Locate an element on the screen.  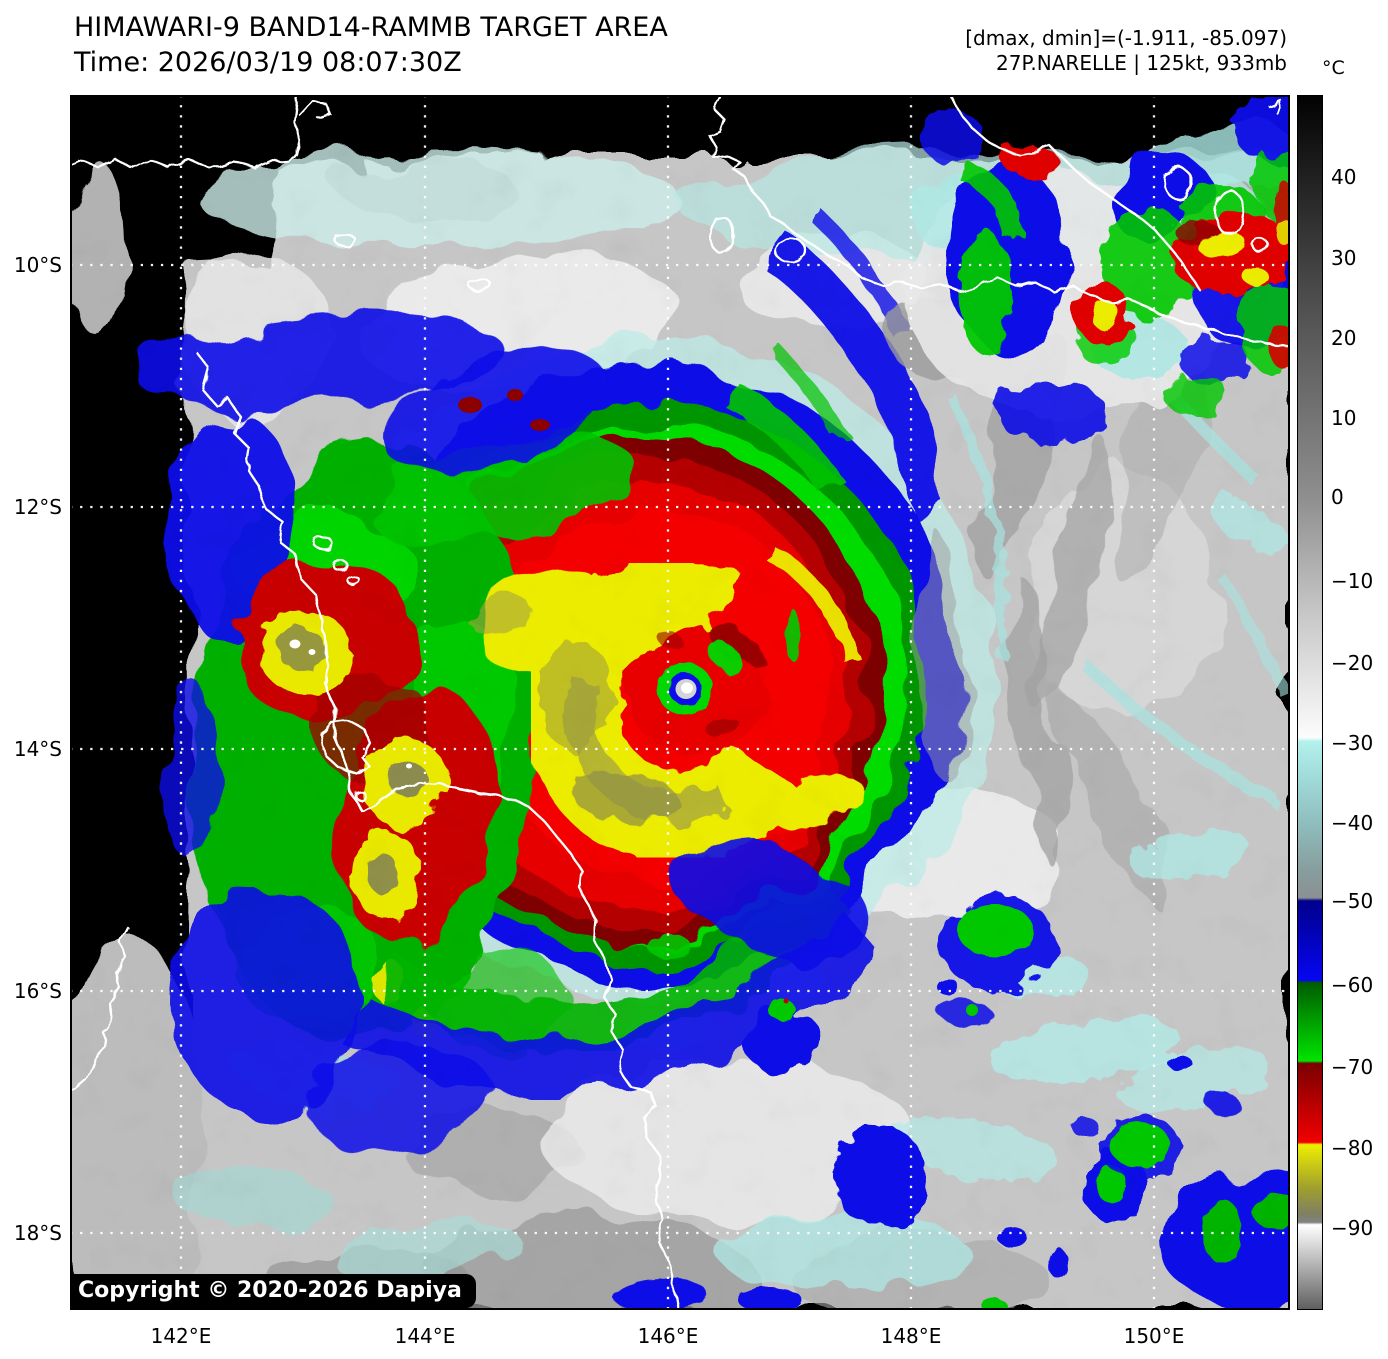
colorbar-tick: −70 is located at coordinates (1352, 1067).